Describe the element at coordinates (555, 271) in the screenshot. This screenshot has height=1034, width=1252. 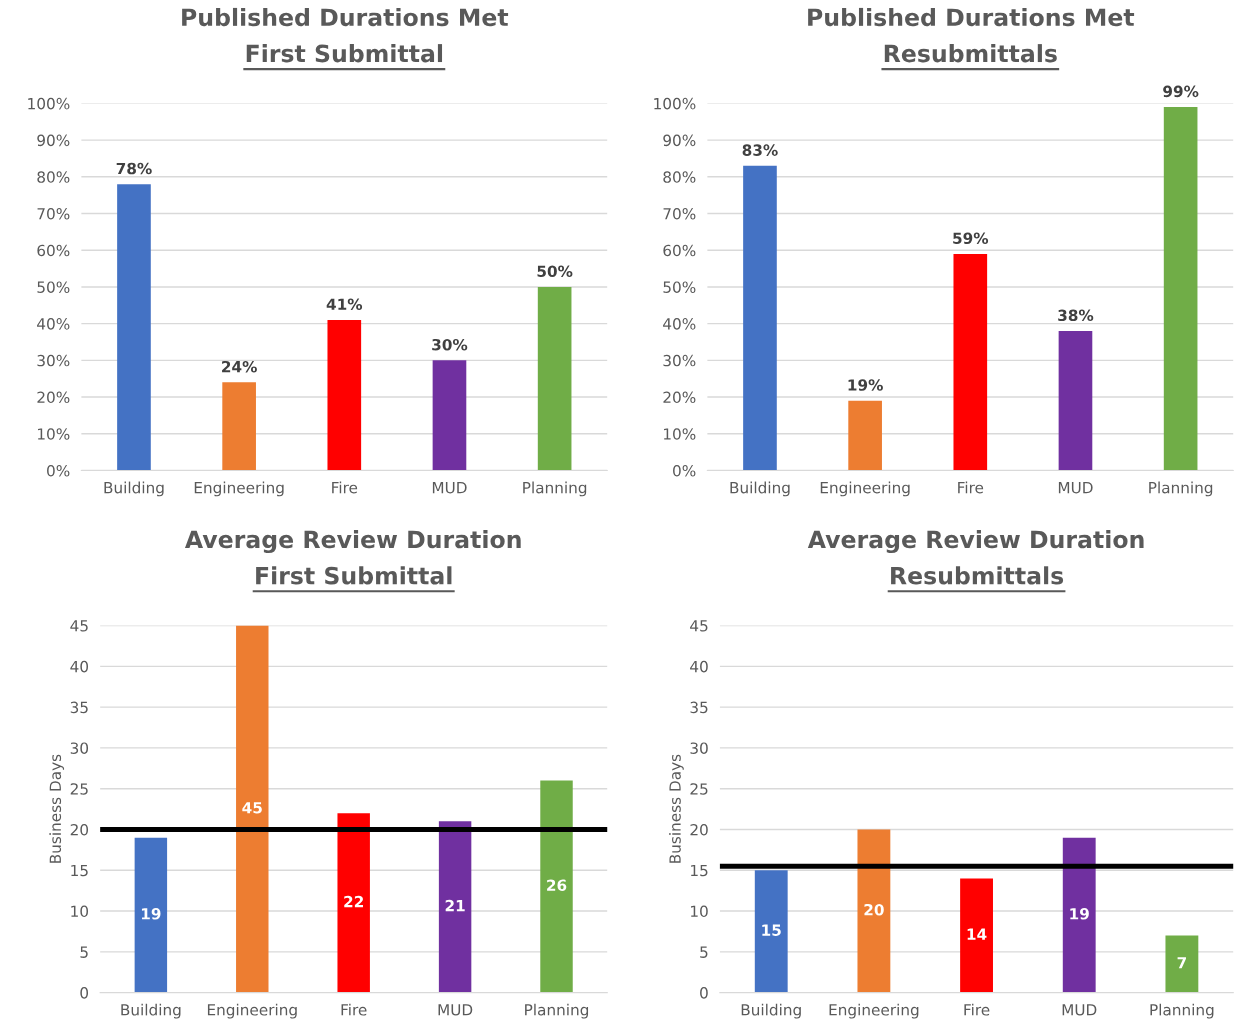
I see `data-label: 50%` at that location.